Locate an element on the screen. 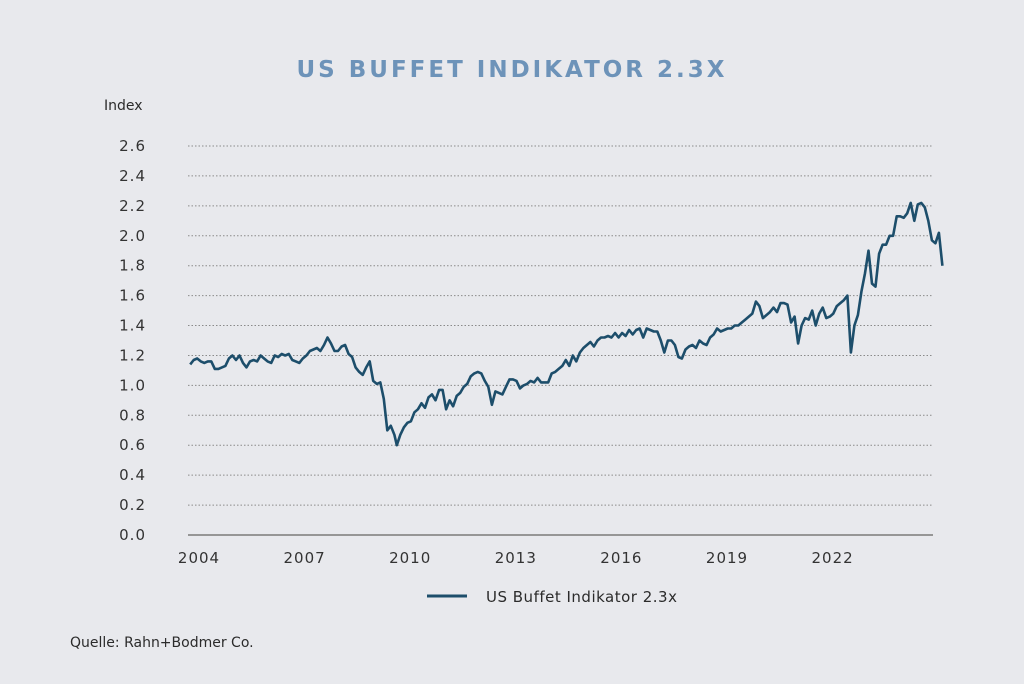  x-tick-label: 2004 is located at coordinates (199, 558).